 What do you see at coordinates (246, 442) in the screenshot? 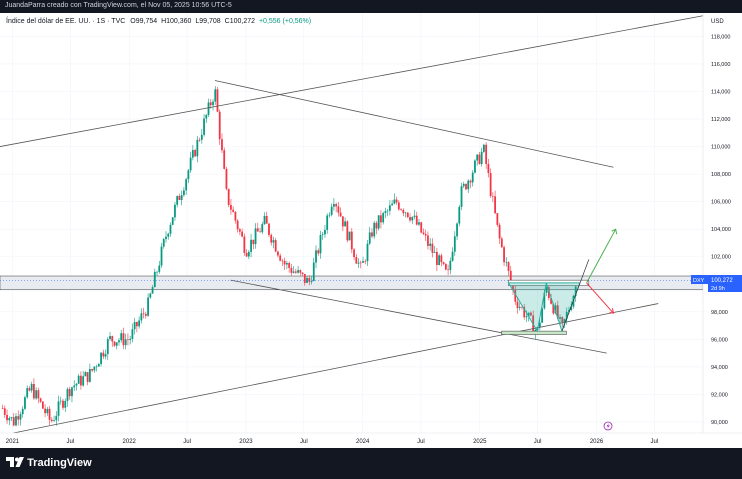
I see `time-tick-label: 2023` at bounding box center [246, 442].